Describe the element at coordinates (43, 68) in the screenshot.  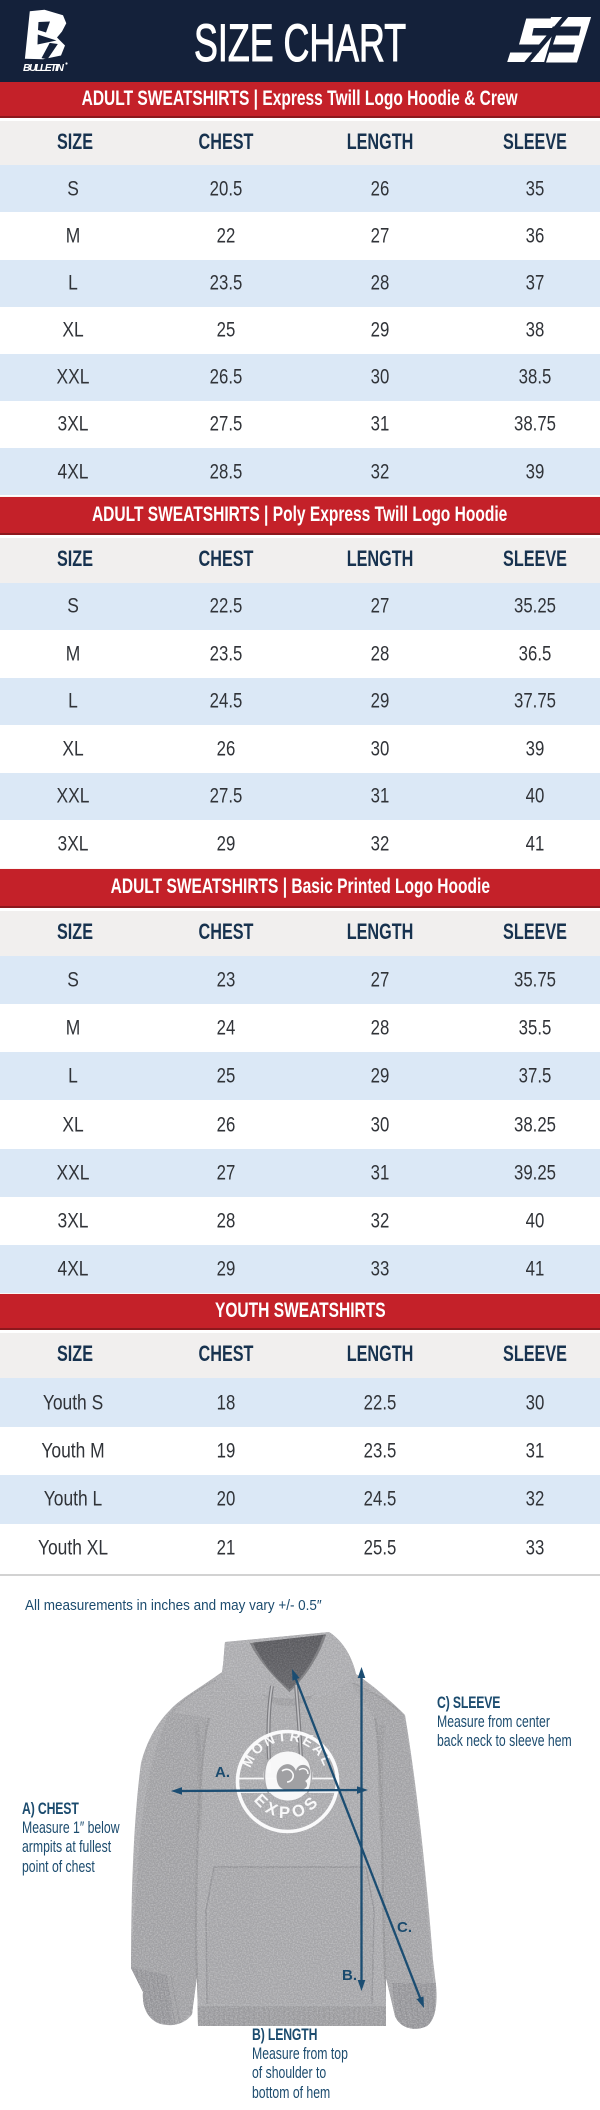
I see `svg-text: BULLETIN` at that location.